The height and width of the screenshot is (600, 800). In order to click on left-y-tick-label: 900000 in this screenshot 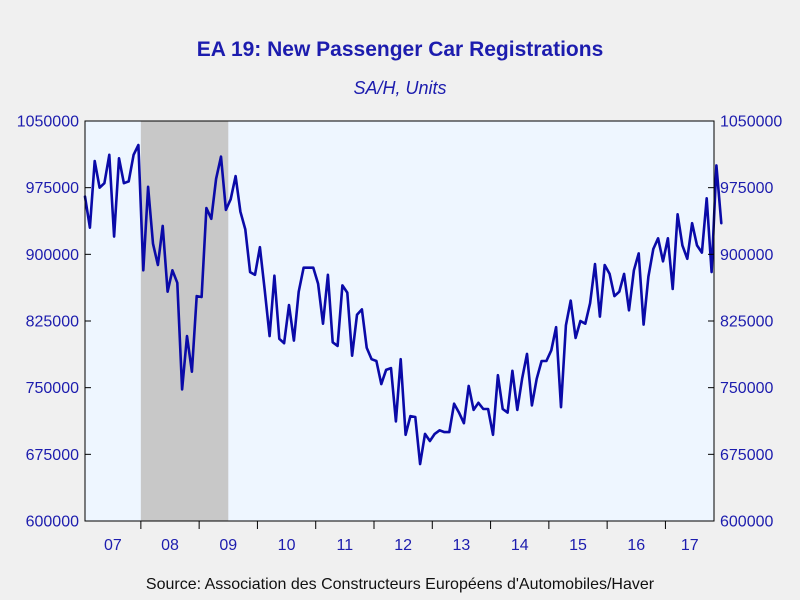, I will do `click(52, 255)`.